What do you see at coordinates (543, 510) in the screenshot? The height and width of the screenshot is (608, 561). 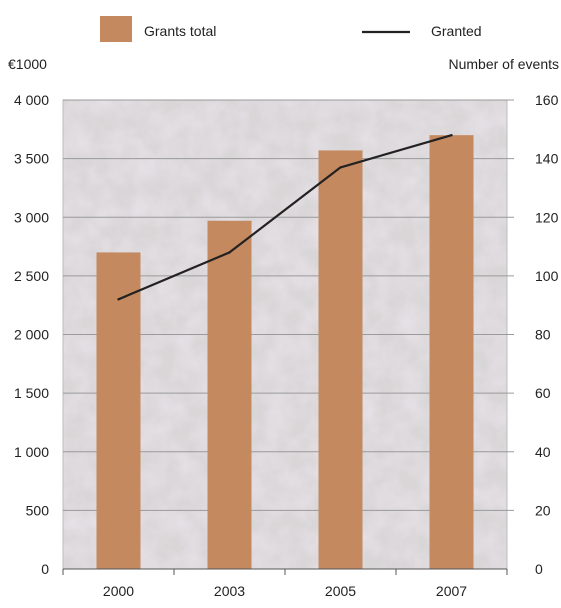 I see `right-tick-label: 20` at bounding box center [543, 510].